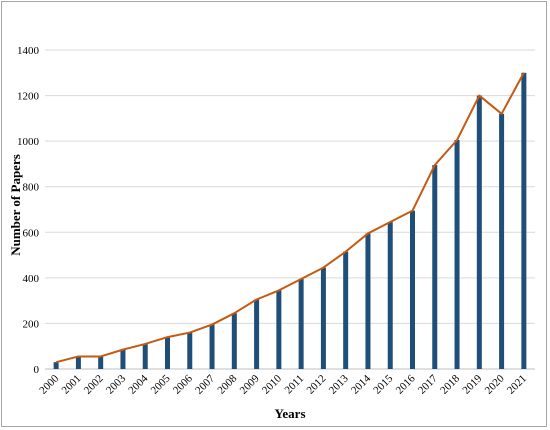 The height and width of the screenshot is (430, 550). I want to click on x-tick-label: 2010, so click(272, 384).